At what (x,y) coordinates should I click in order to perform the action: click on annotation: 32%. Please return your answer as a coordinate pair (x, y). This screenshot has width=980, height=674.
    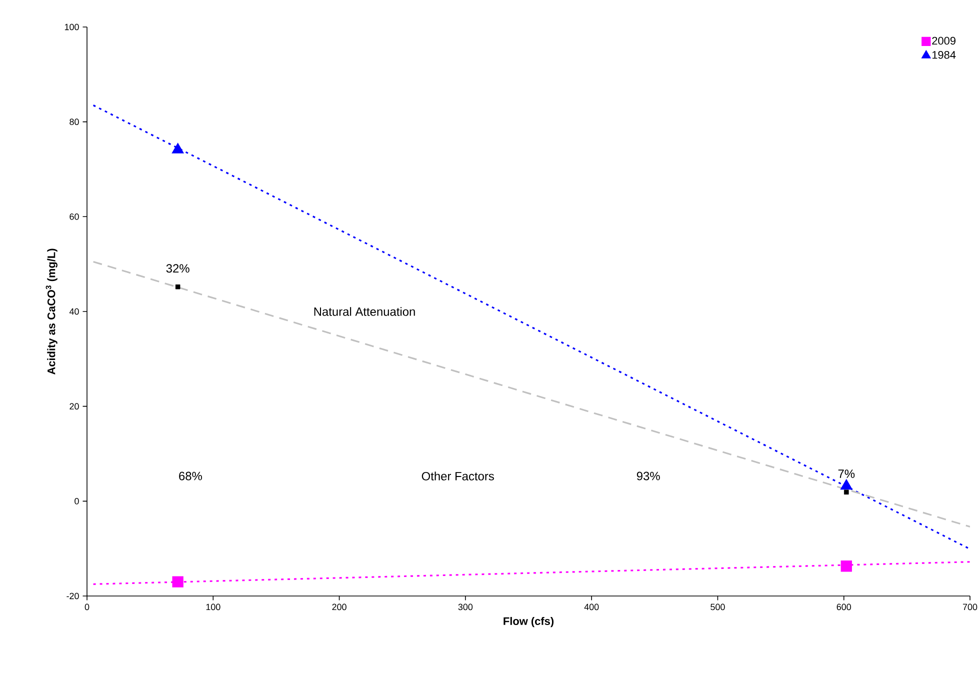
    Looking at the image, I should click on (178, 268).